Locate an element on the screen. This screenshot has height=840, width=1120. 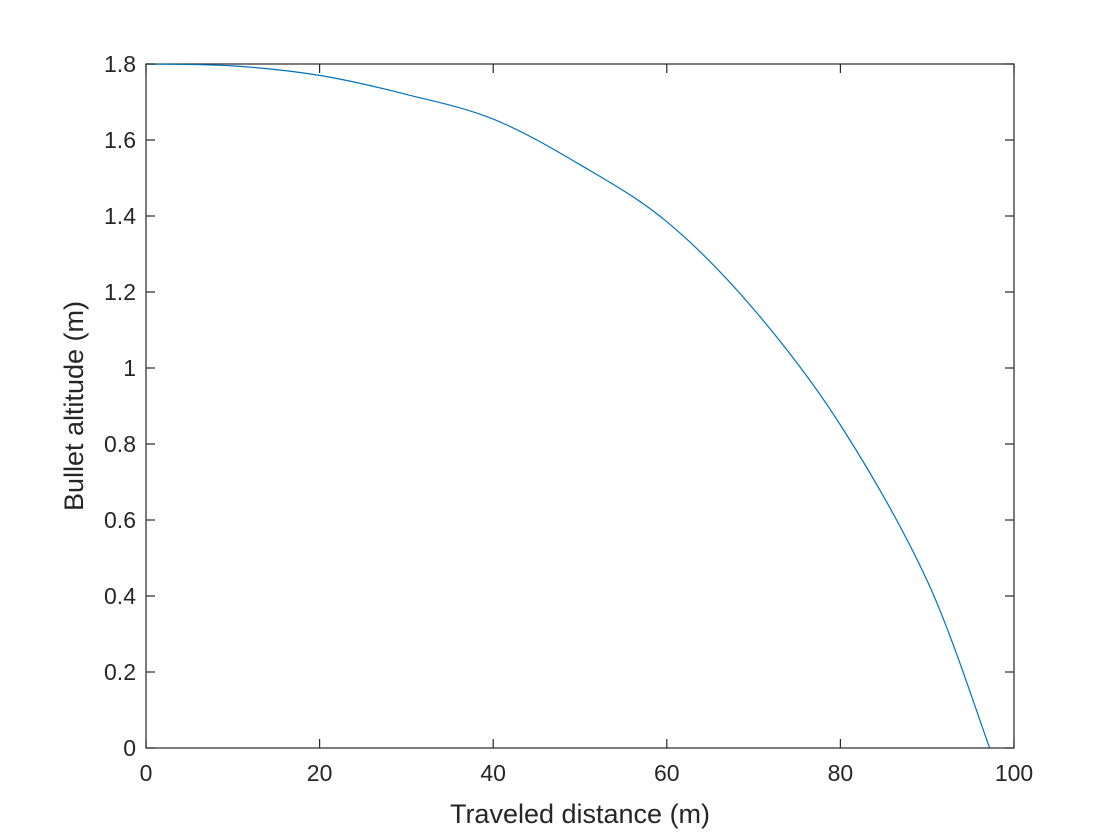
y-tick-label: 0.2 is located at coordinates (120, 672).